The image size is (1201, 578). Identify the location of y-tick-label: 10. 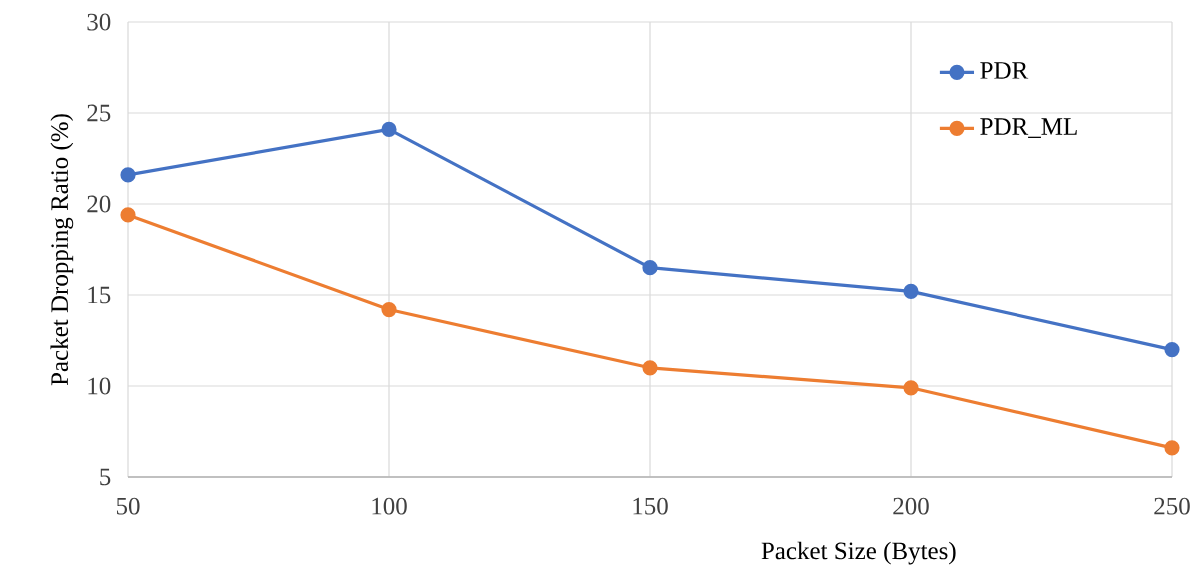
(99, 386).